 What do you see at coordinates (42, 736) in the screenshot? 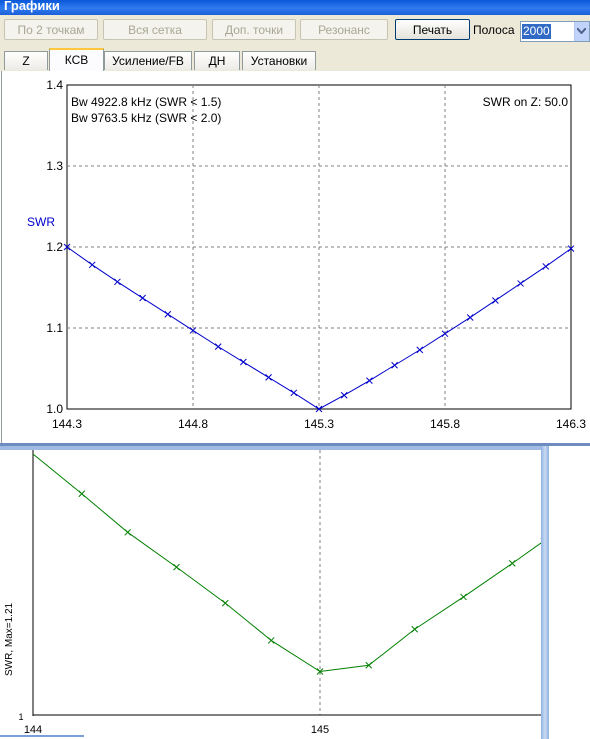
I see `window-frame-bottom` at bounding box center [42, 736].